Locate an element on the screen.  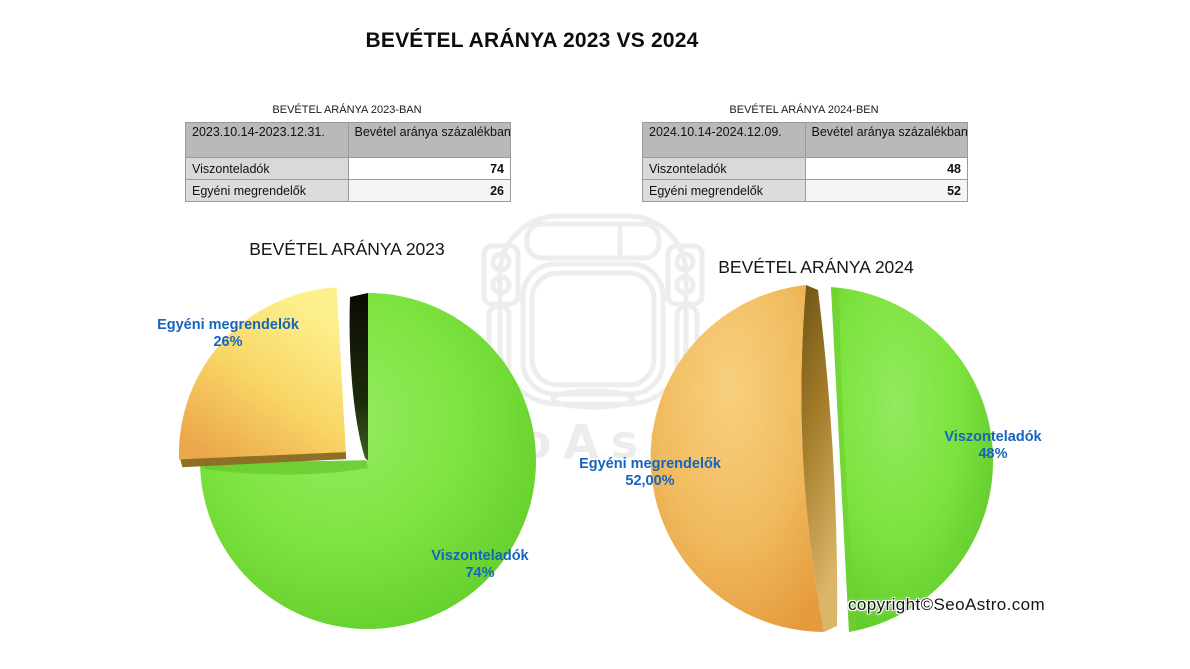
row-value: 74 is located at coordinates (429, 168).